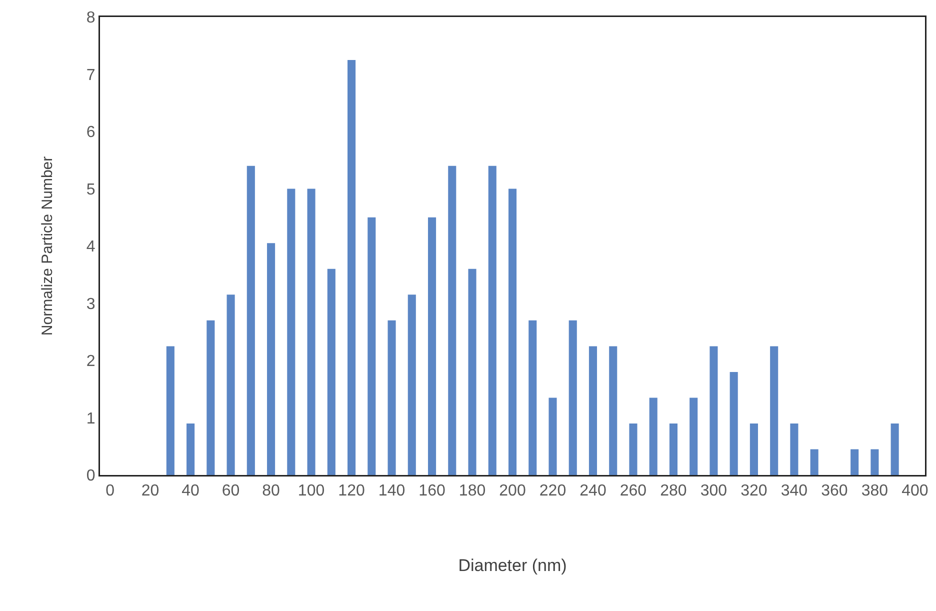 The width and height of the screenshot is (936, 611). What do you see at coordinates (91, 361) in the screenshot?
I see `y-tick-label: 2` at bounding box center [91, 361].